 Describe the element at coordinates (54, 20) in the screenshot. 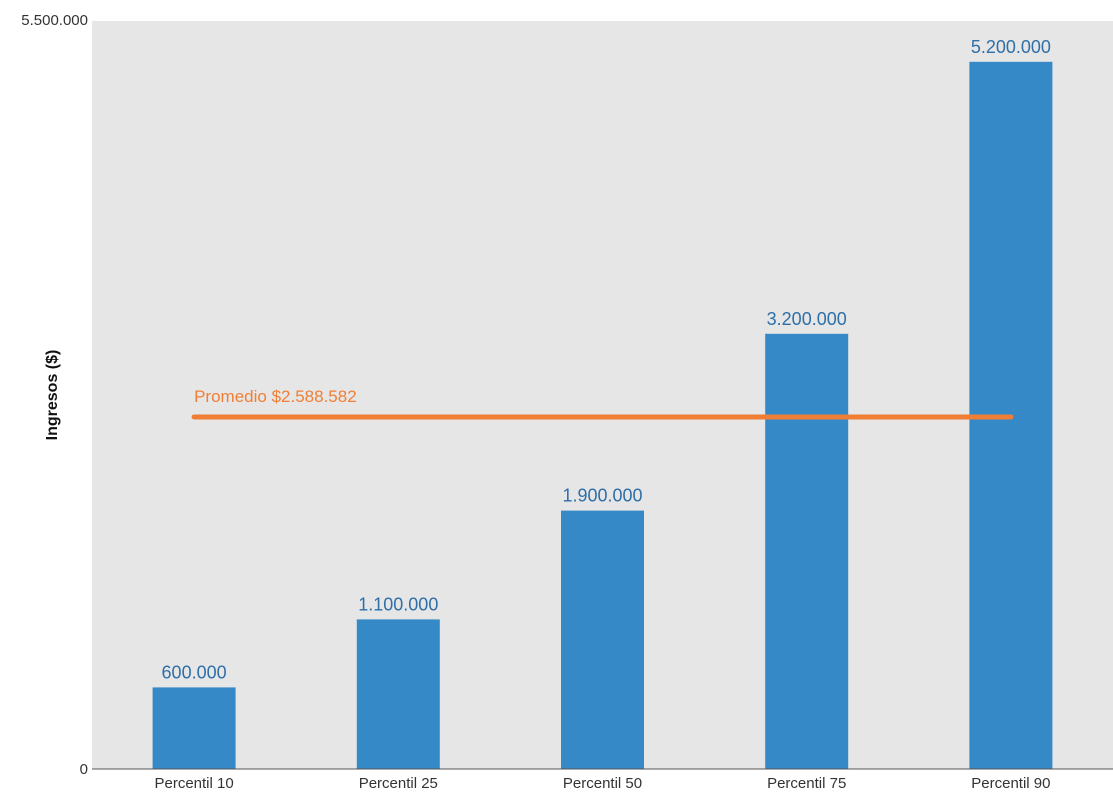

I see `y-tick-label: 5.500.000` at that location.